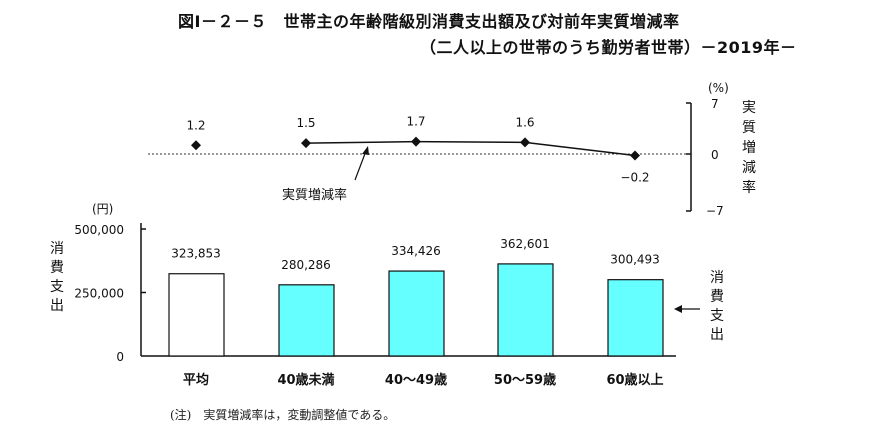 This screenshot has height=434, width=870. Describe the element at coordinates (57, 287) in the screenshot. I see `left-axis-title-char: 支` at that location.